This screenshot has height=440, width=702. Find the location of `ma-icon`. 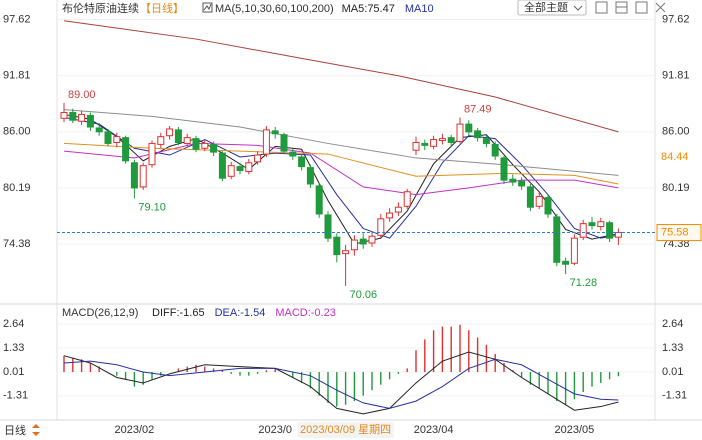

ma-icon is located at coordinates (207, 7).